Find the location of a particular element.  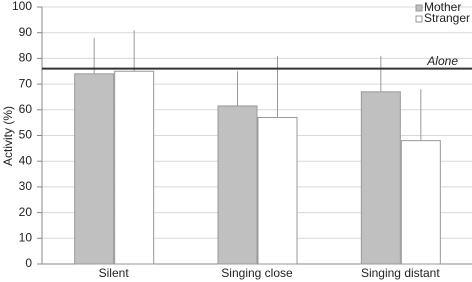

y-tick-label: 30 is located at coordinates (26, 186).